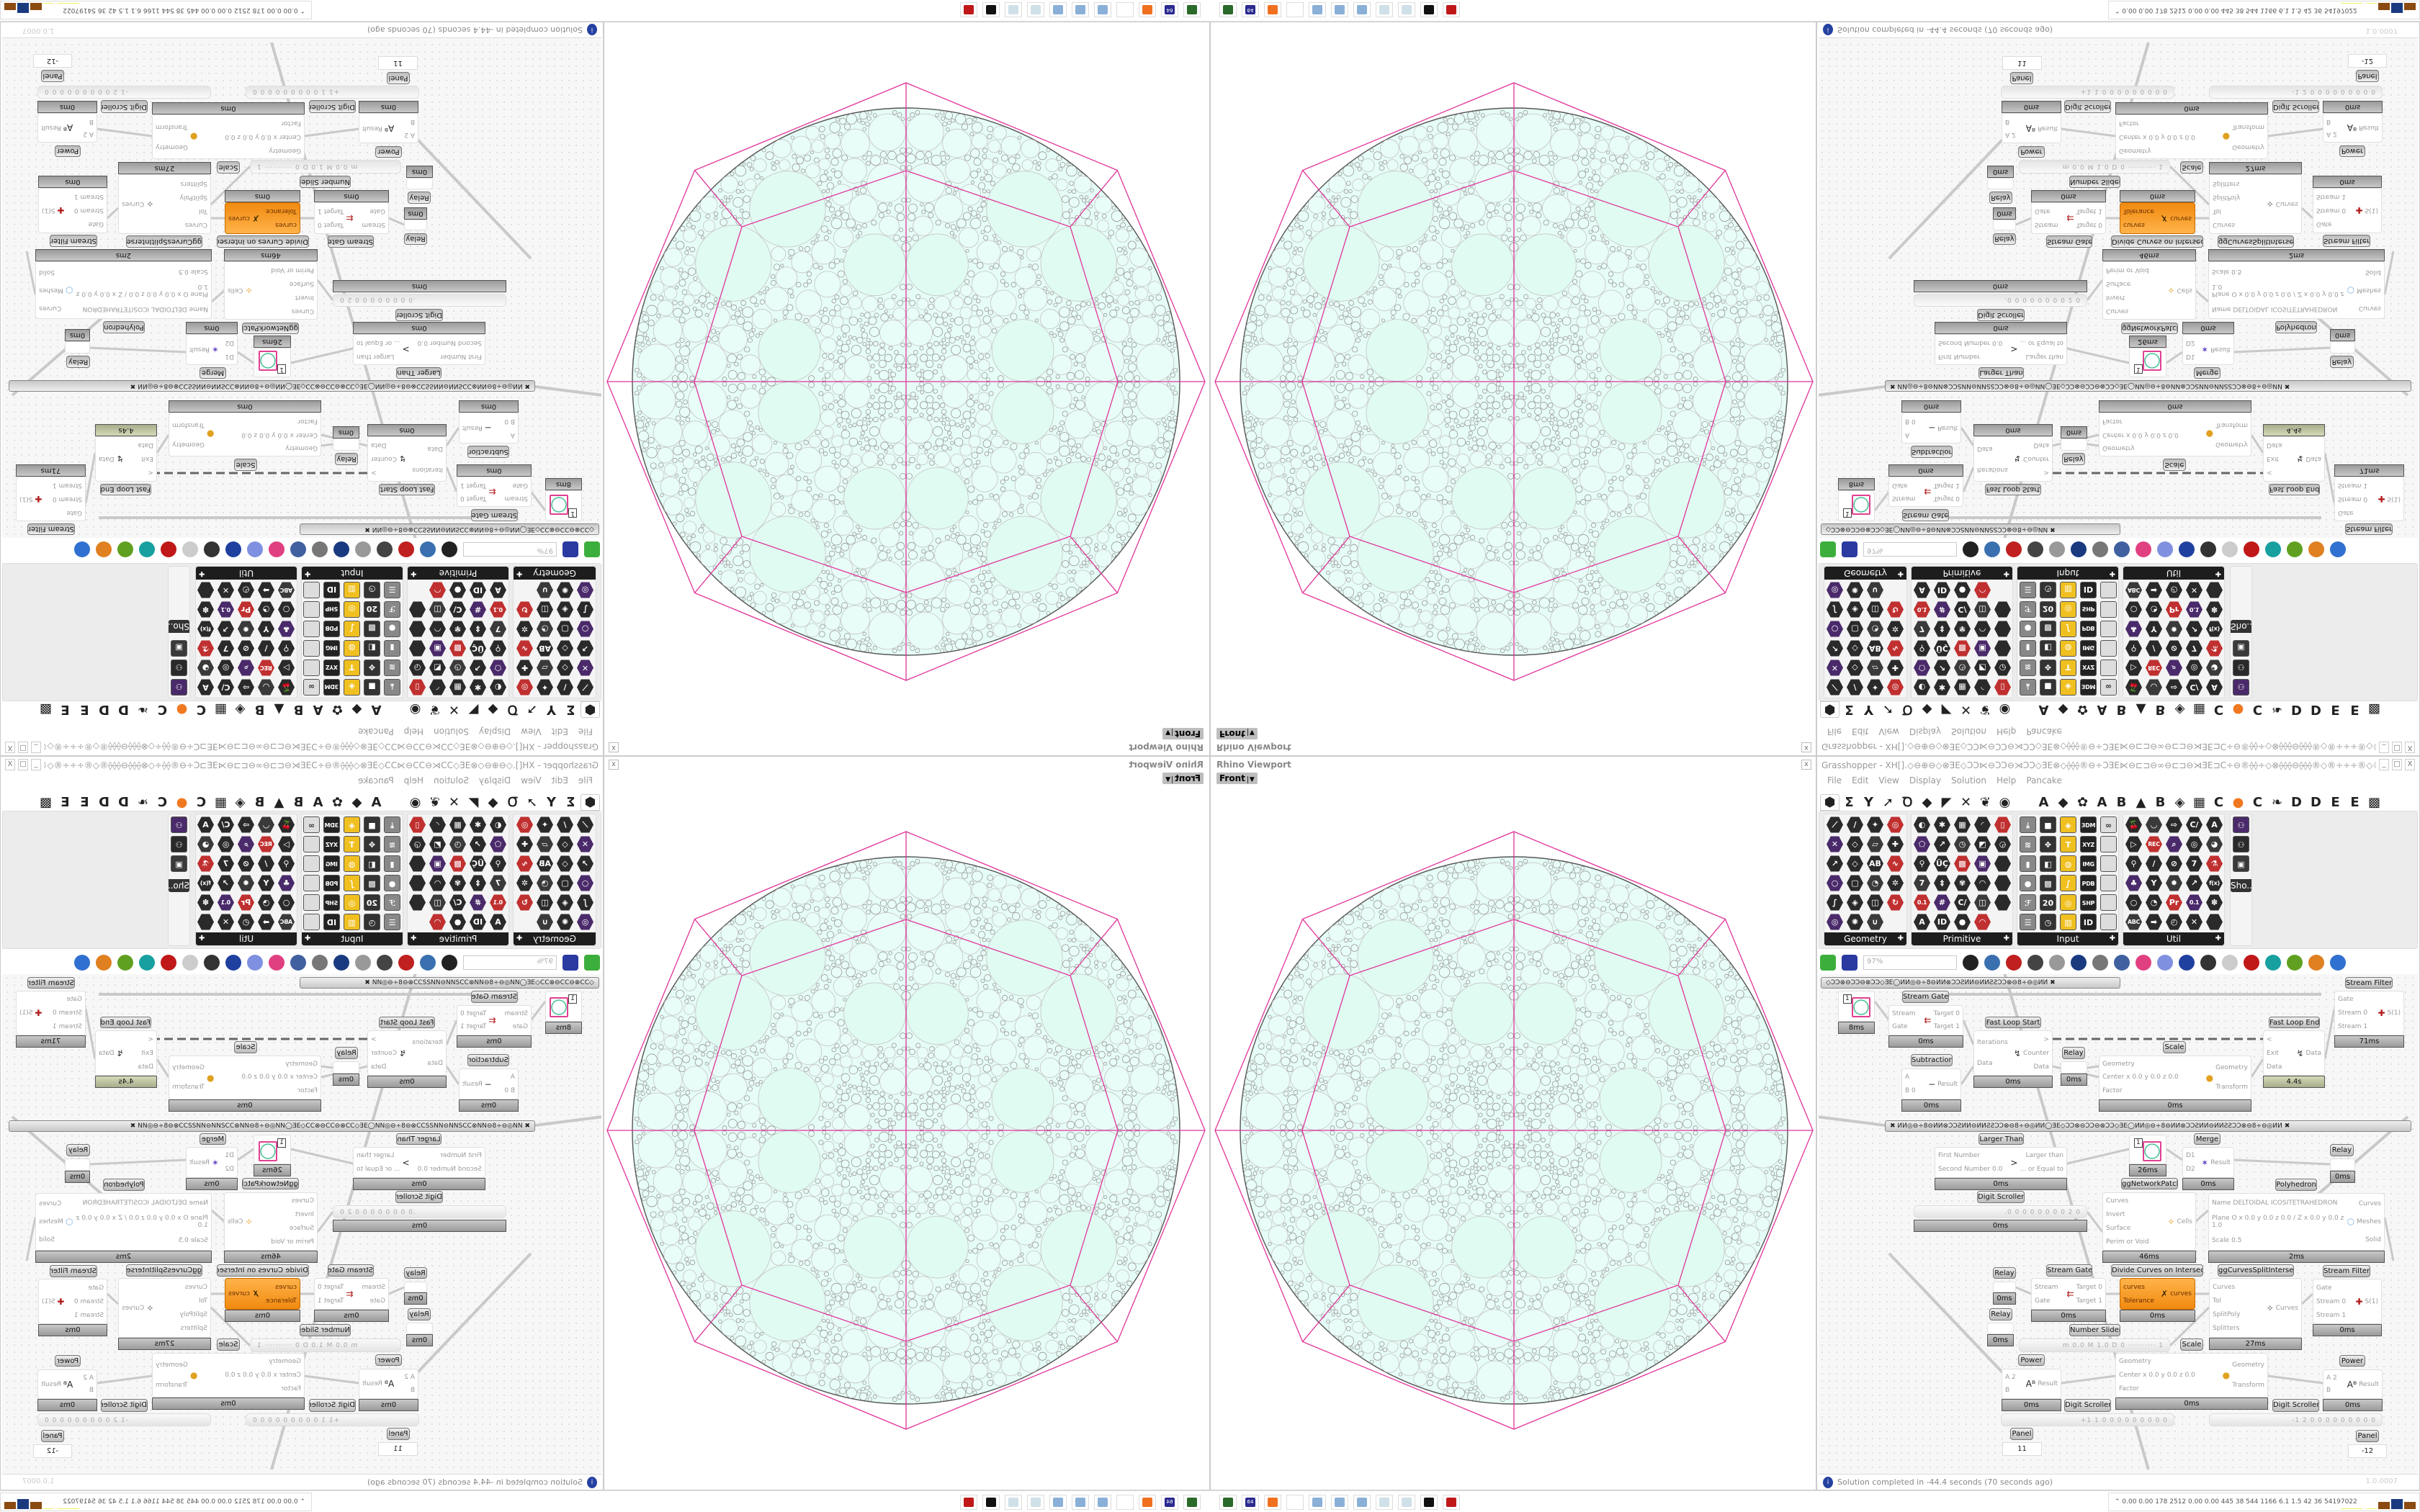  I want to click on fast-loop-start-component: Iterations Data ↯ > Counter Data, so click(407, 1053).